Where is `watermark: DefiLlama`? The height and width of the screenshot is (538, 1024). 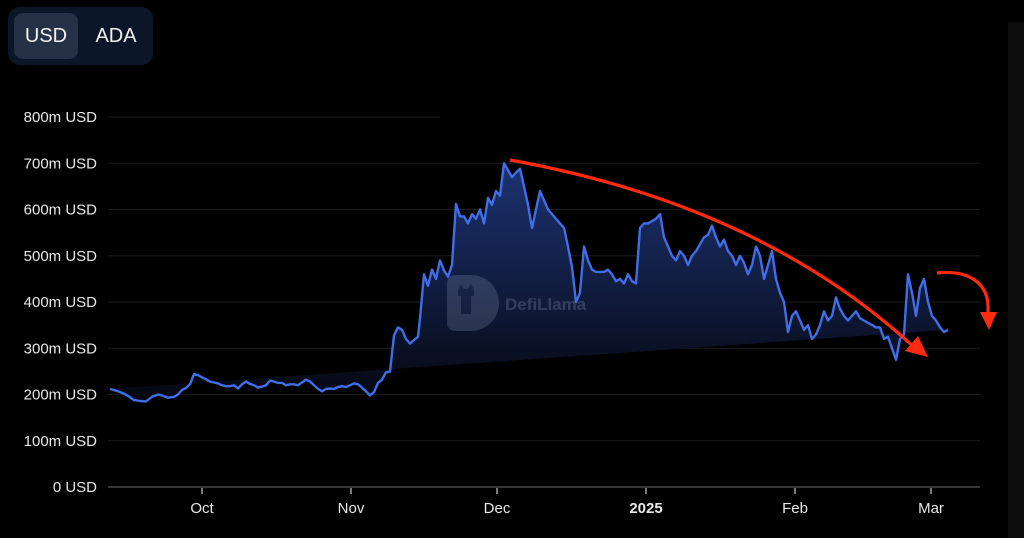
watermark: DefiLlama is located at coordinates (517, 303).